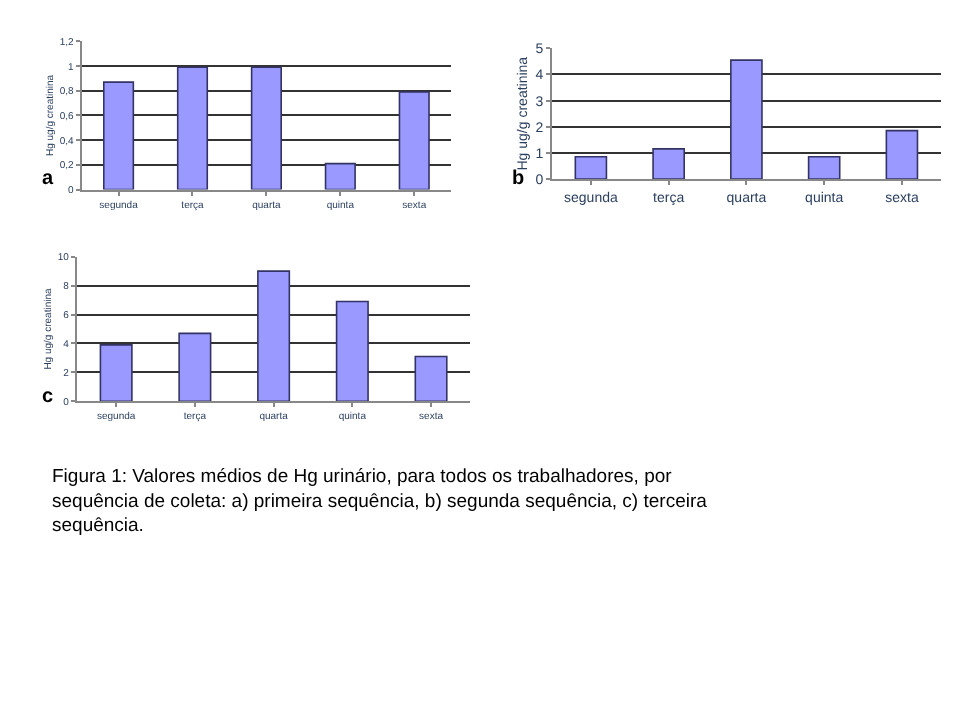 This screenshot has width=960, height=720. I want to click on text: a, so click(48, 179).